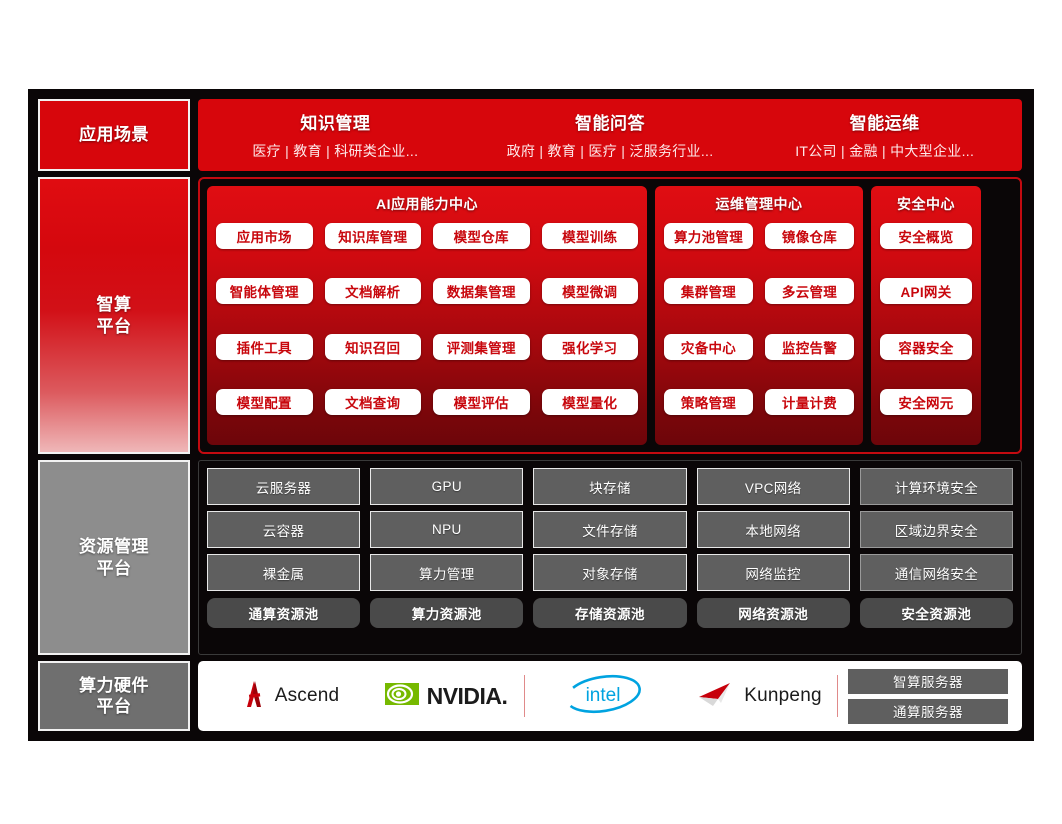  I want to click on pill-document-parsing: 文档解析, so click(372, 291).